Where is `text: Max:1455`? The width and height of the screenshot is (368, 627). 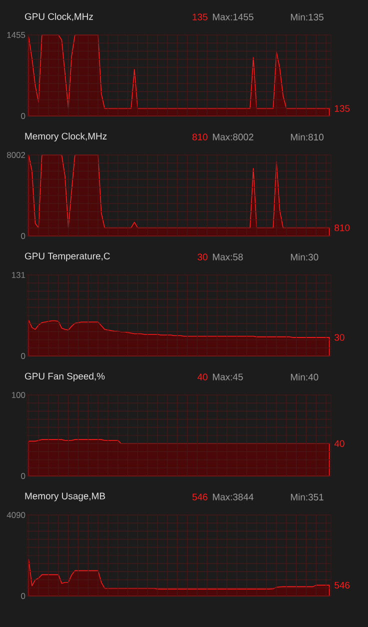
text: Max:1455 is located at coordinates (233, 17).